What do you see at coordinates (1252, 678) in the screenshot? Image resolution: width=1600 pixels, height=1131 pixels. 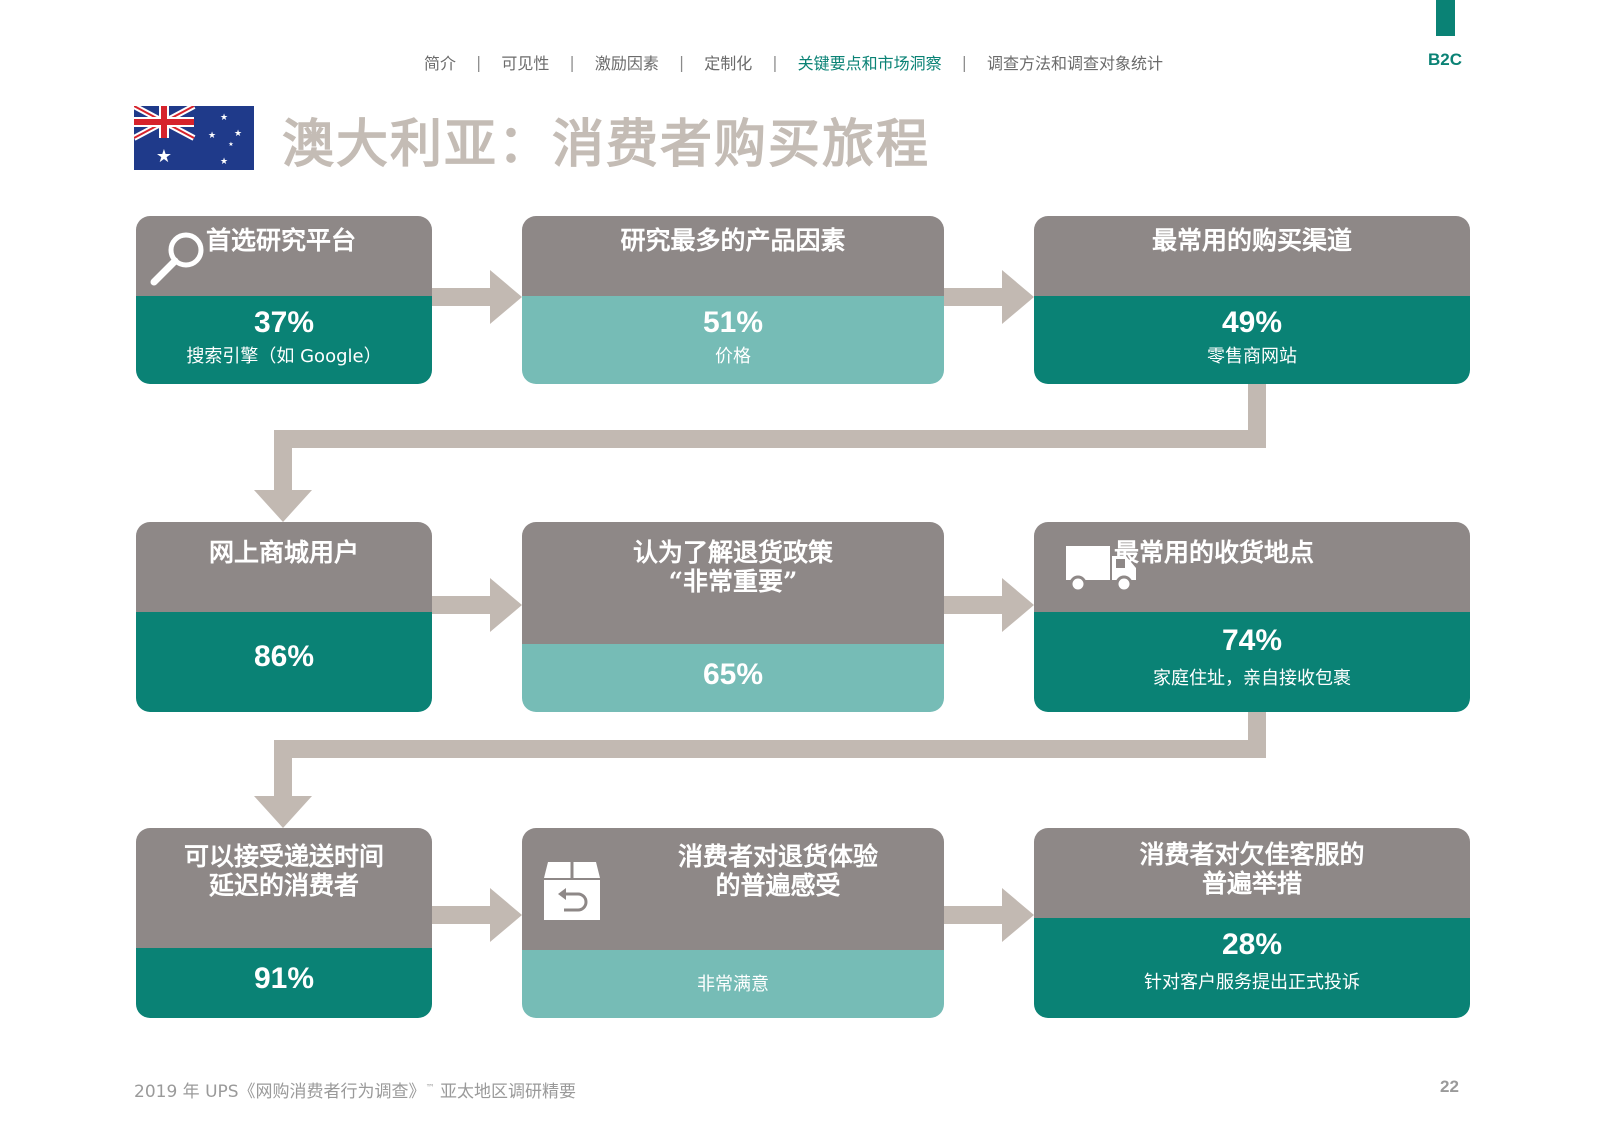 I see `card-subtext: 家庭住址，亲自接收包裹` at bounding box center [1252, 678].